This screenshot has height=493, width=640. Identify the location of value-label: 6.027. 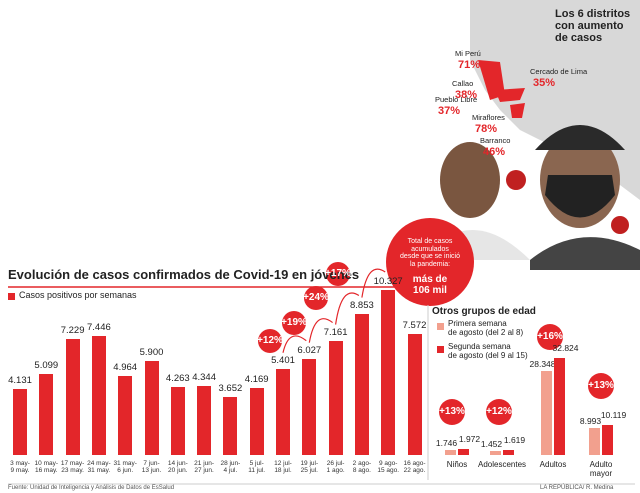
(309, 350).